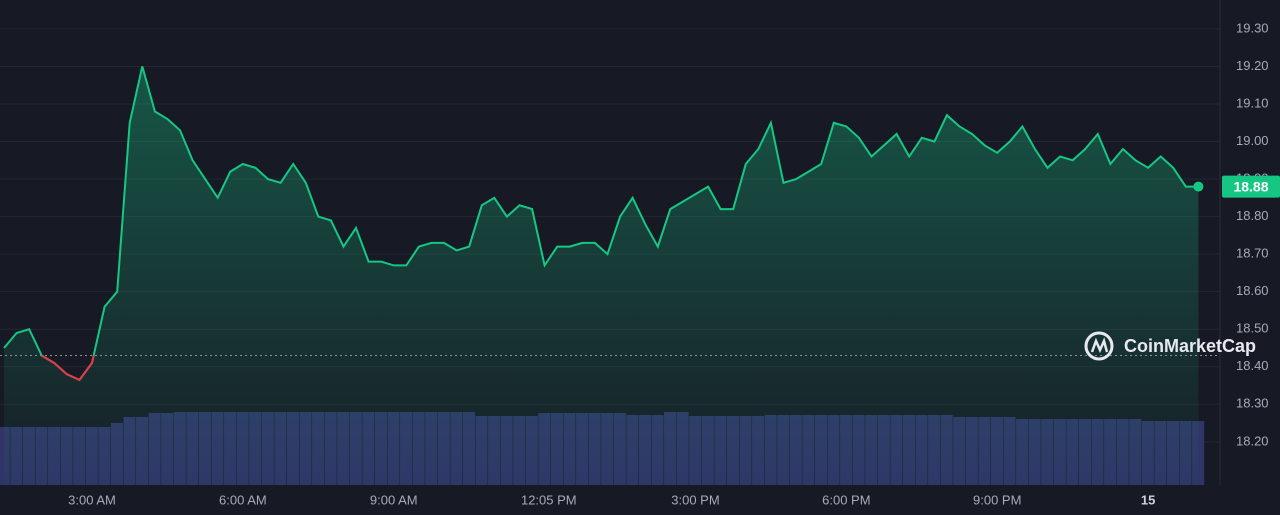 This screenshot has width=1280, height=515. What do you see at coordinates (1252, 253) in the screenshot?
I see `y-tick-label: 18.70` at bounding box center [1252, 253].